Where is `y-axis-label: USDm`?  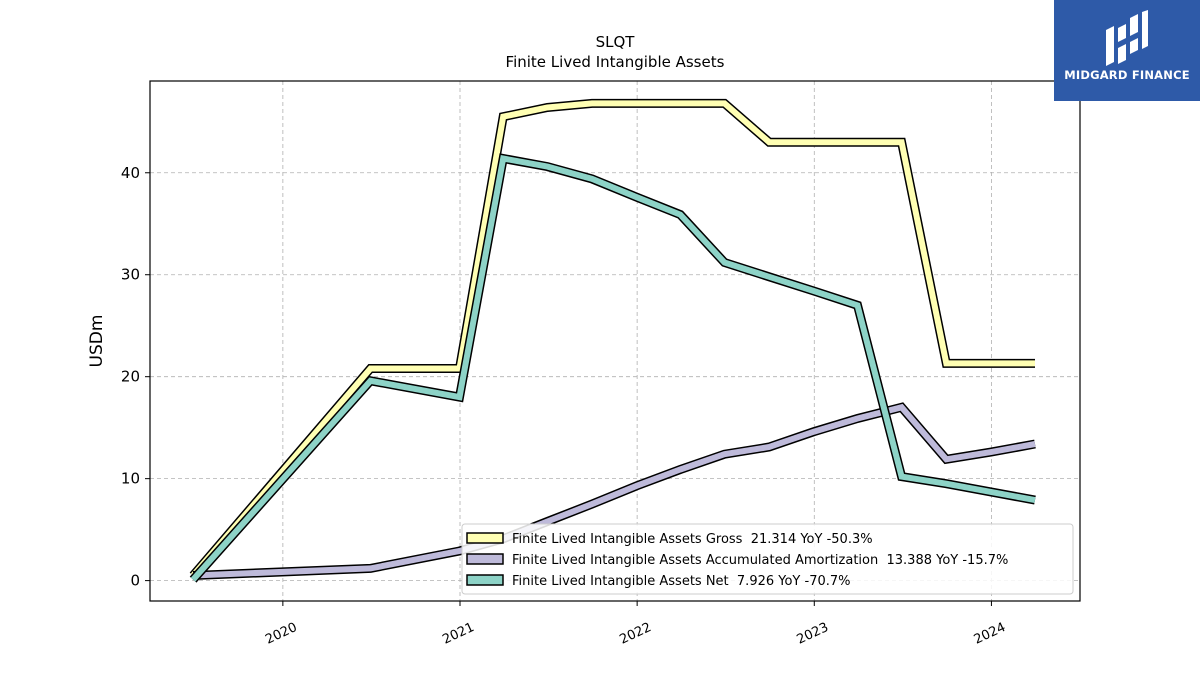 y-axis-label: USDm is located at coordinates (97, 341).